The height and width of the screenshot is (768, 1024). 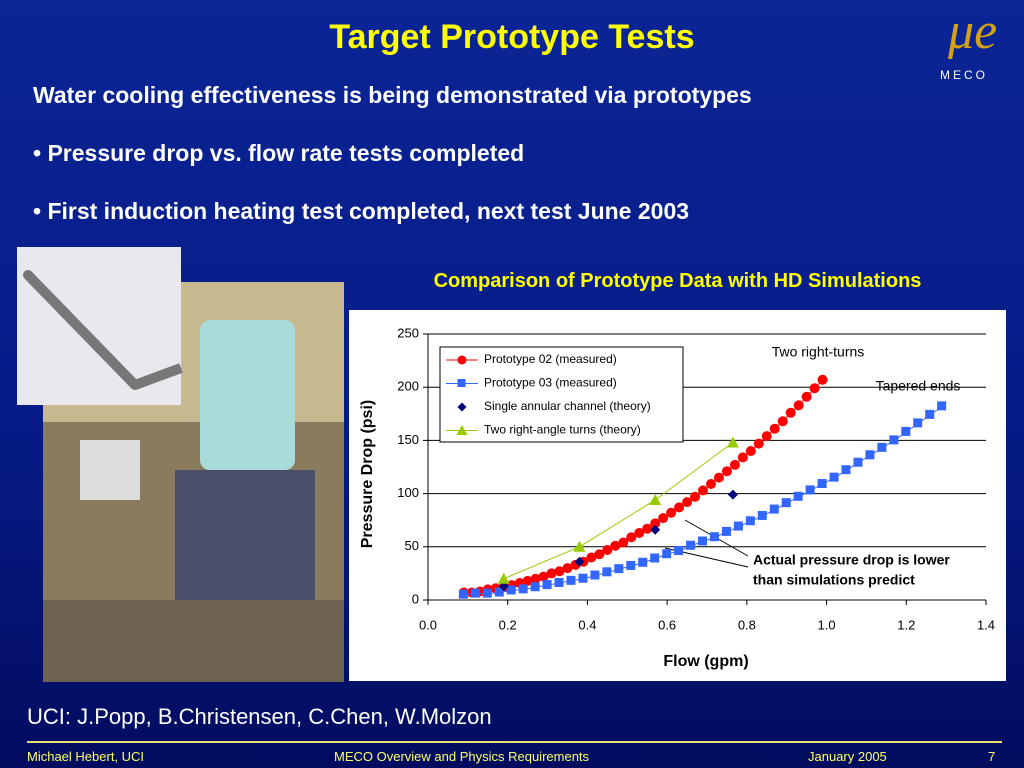 I want to click on logo-glyph: μe, so click(x=973, y=31).